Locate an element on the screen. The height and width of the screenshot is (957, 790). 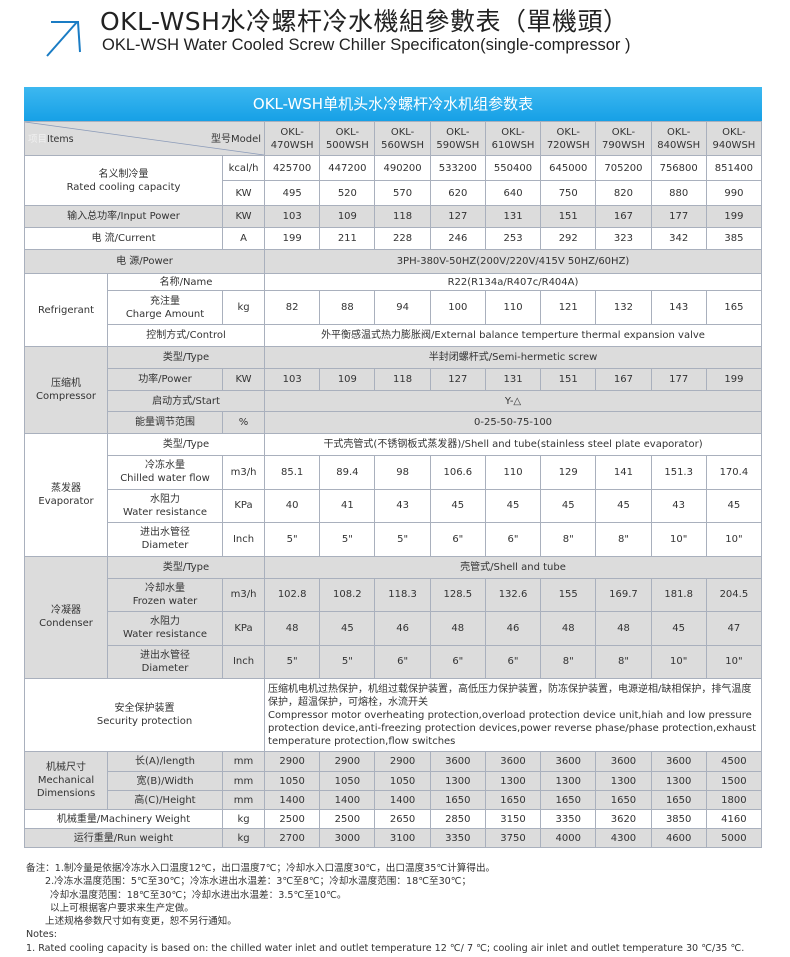
value-cell: 228 is located at coordinates (402, 238).